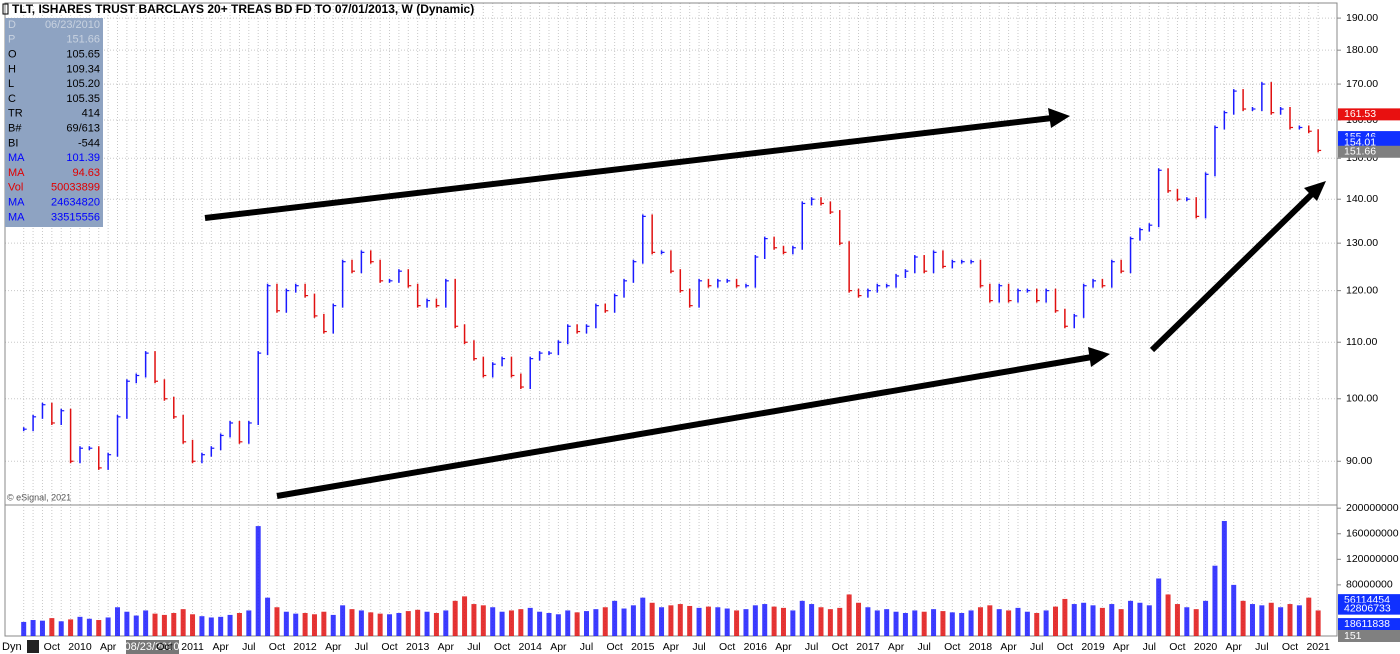 The height and width of the screenshot is (654, 1400). What do you see at coordinates (151, 647) in the screenshot?
I see `cursor-label: 08/23/2010` at bounding box center [151, 647].